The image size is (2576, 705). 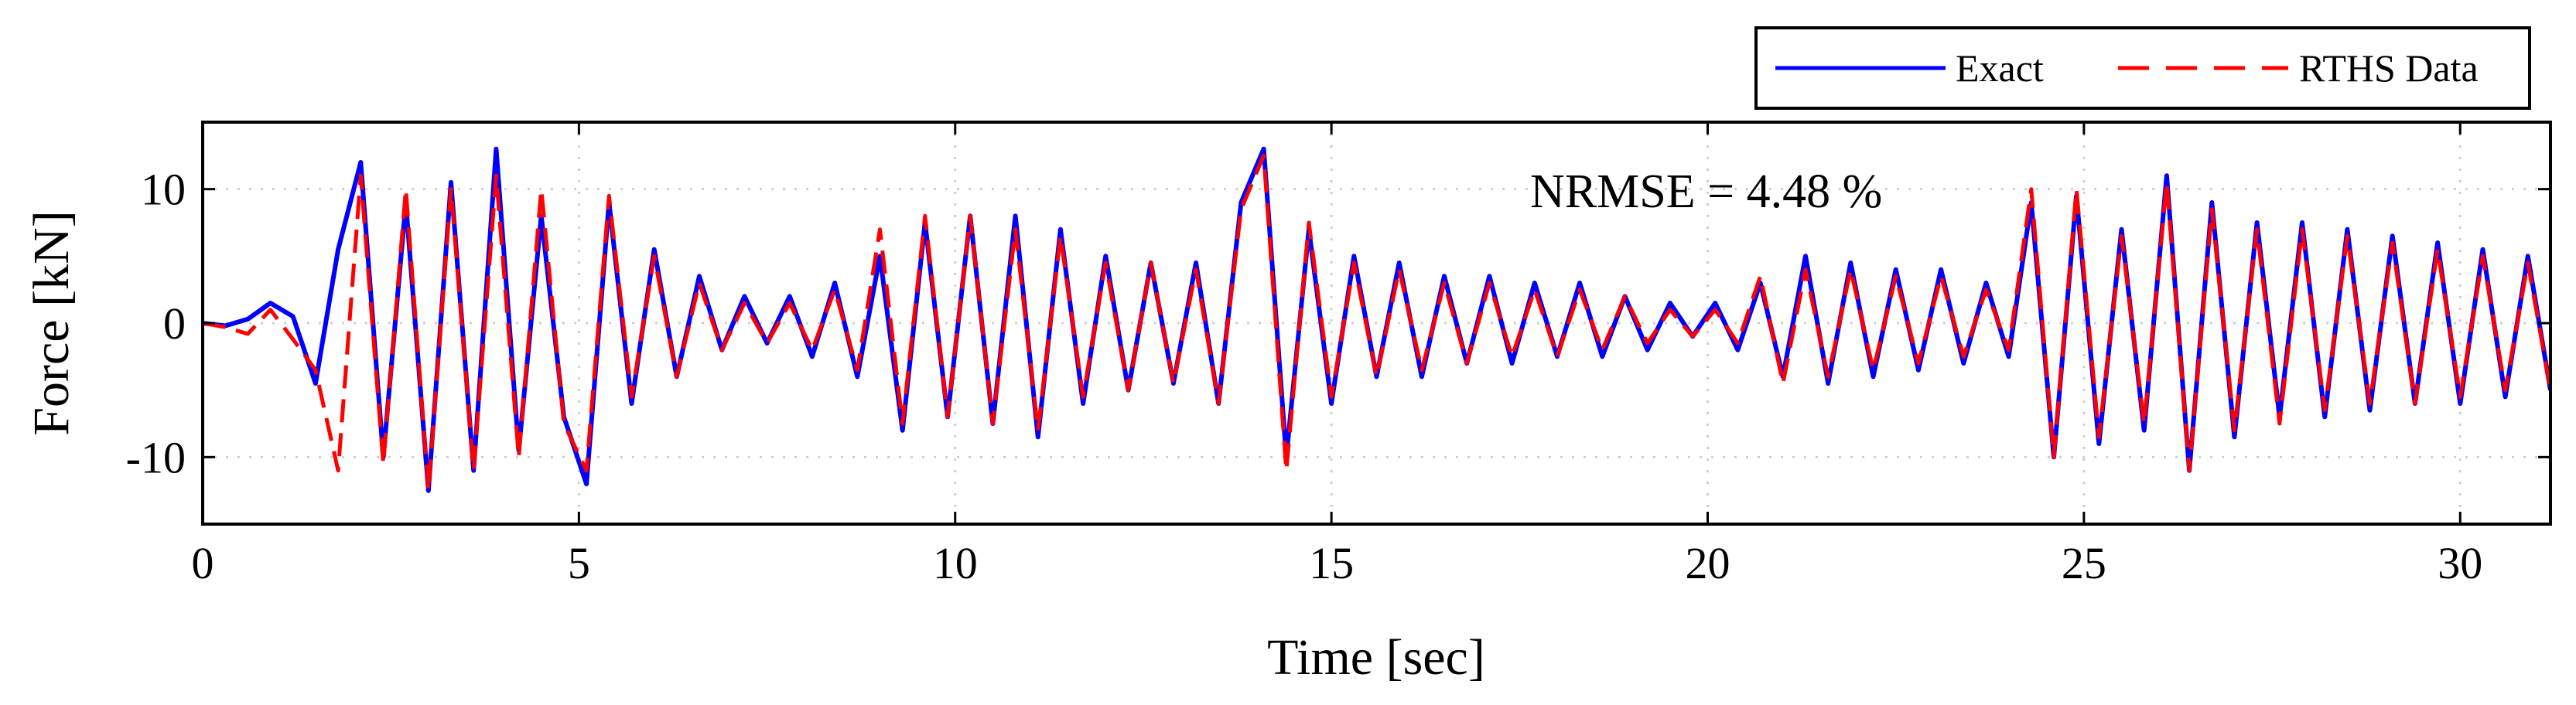 I want to click on x-tick-label: 30, so click(x=2460, y=563).